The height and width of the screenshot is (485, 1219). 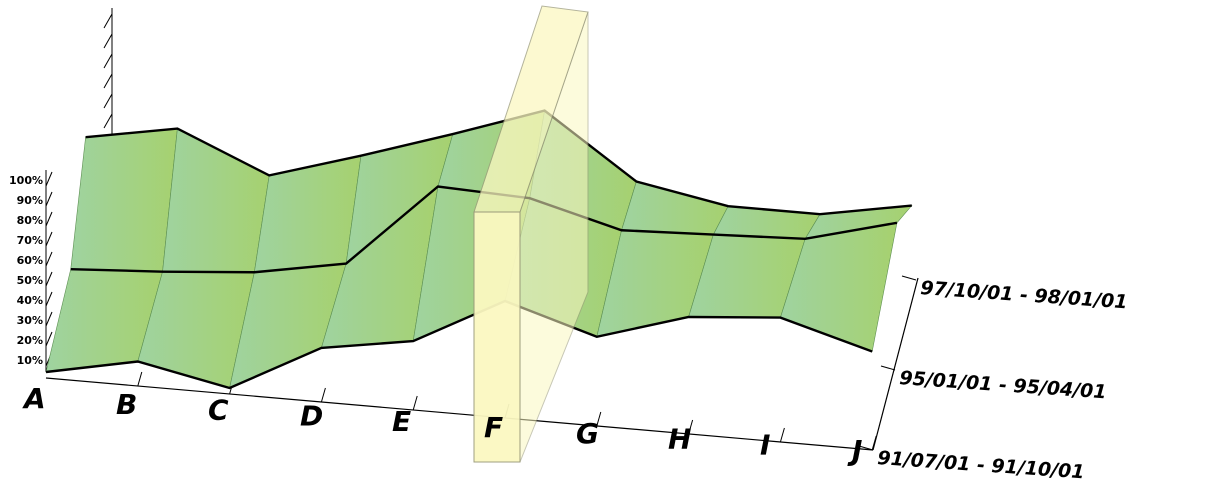 I want to click on y-tick-label: 10%, so click(x=30, y=360).